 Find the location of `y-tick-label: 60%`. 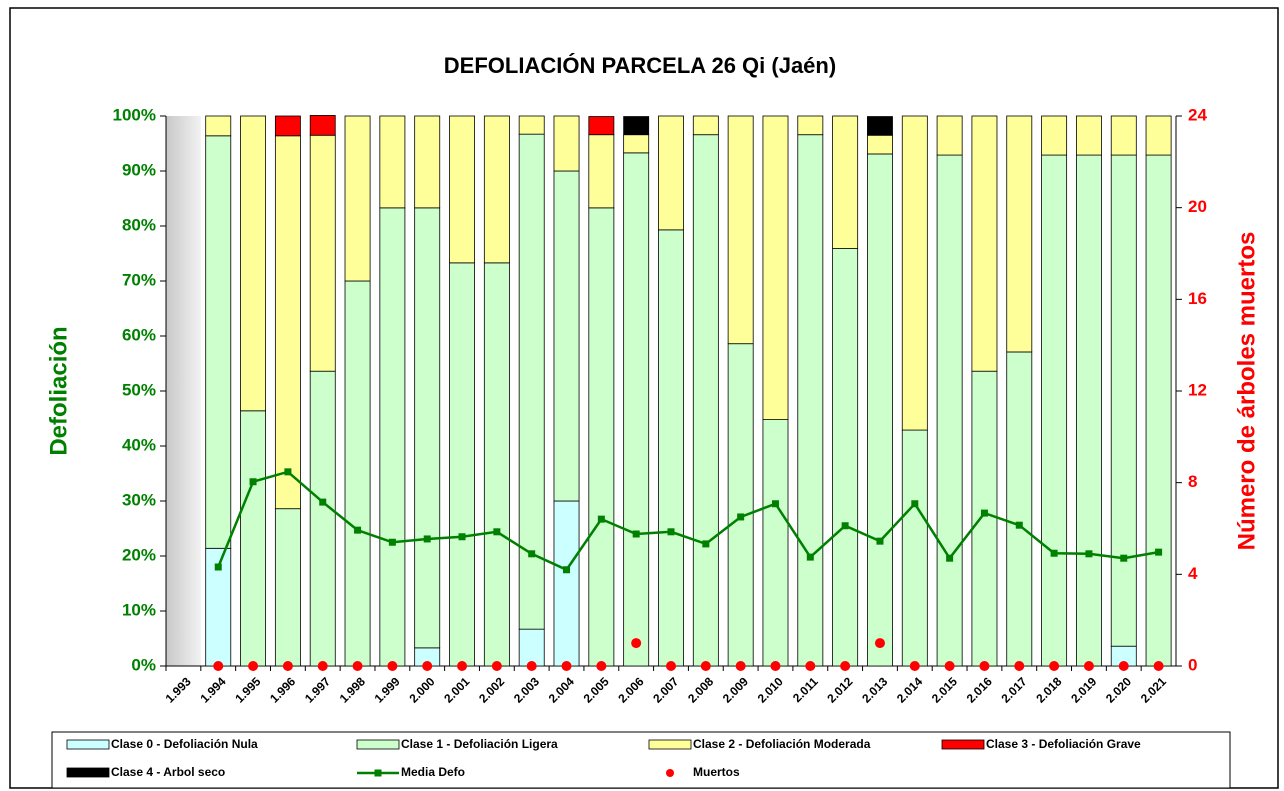

y-tick-label: 60% is located at coordinates (139, 334).